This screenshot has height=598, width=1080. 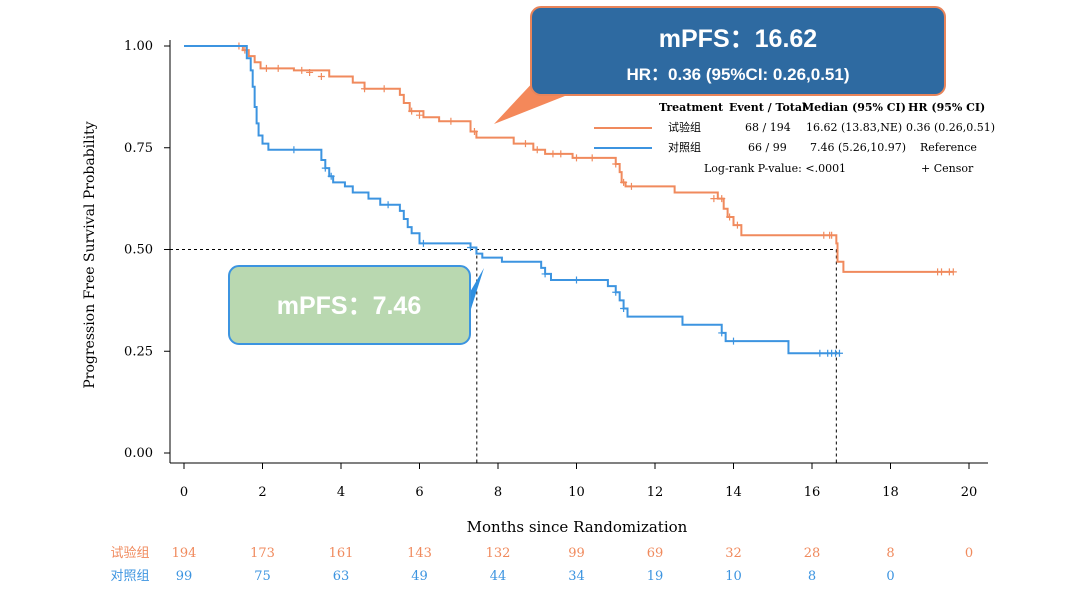 I want to click on callout-experimental: mPFS：16.62 HR：0.36 (95%CI: 0.26,0.51), so click(x=720, y=65).